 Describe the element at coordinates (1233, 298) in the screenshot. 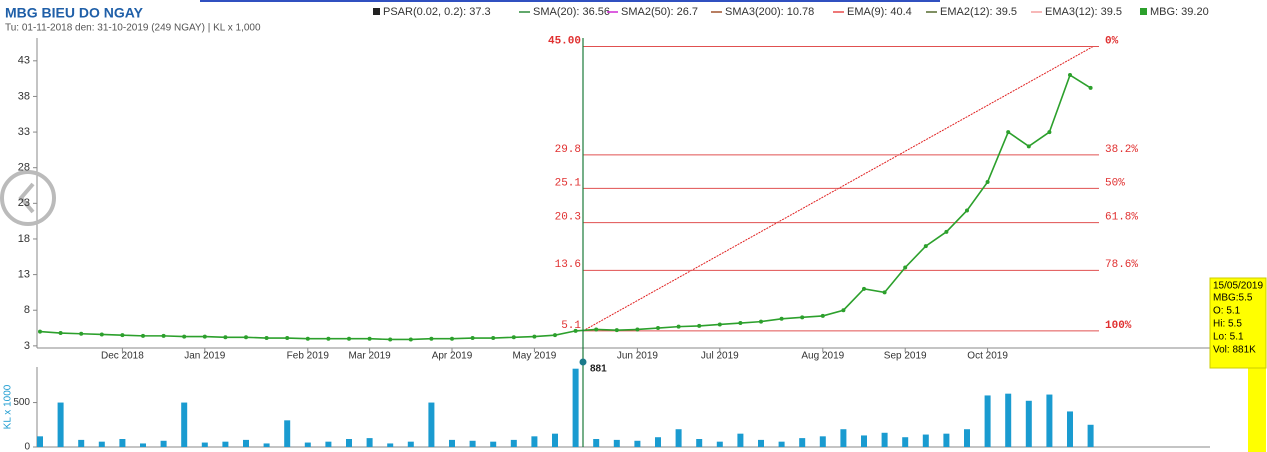

I see `tooltip-row: MBG:5.5` at that location.